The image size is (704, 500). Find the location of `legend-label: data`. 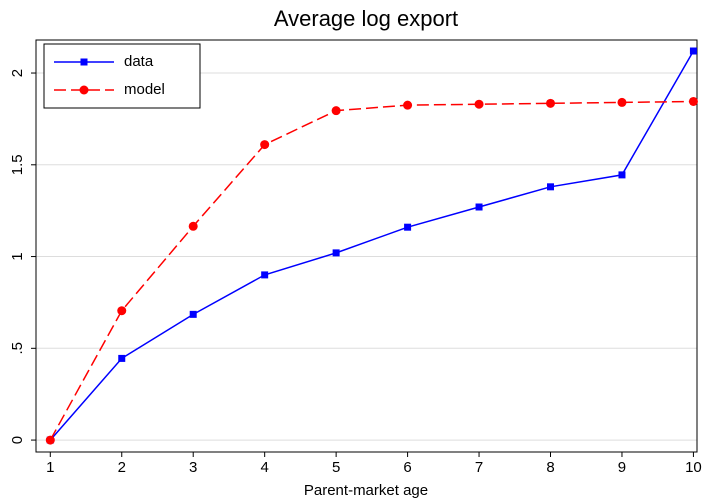

legend-label: data is located at coordinates (139, 61).